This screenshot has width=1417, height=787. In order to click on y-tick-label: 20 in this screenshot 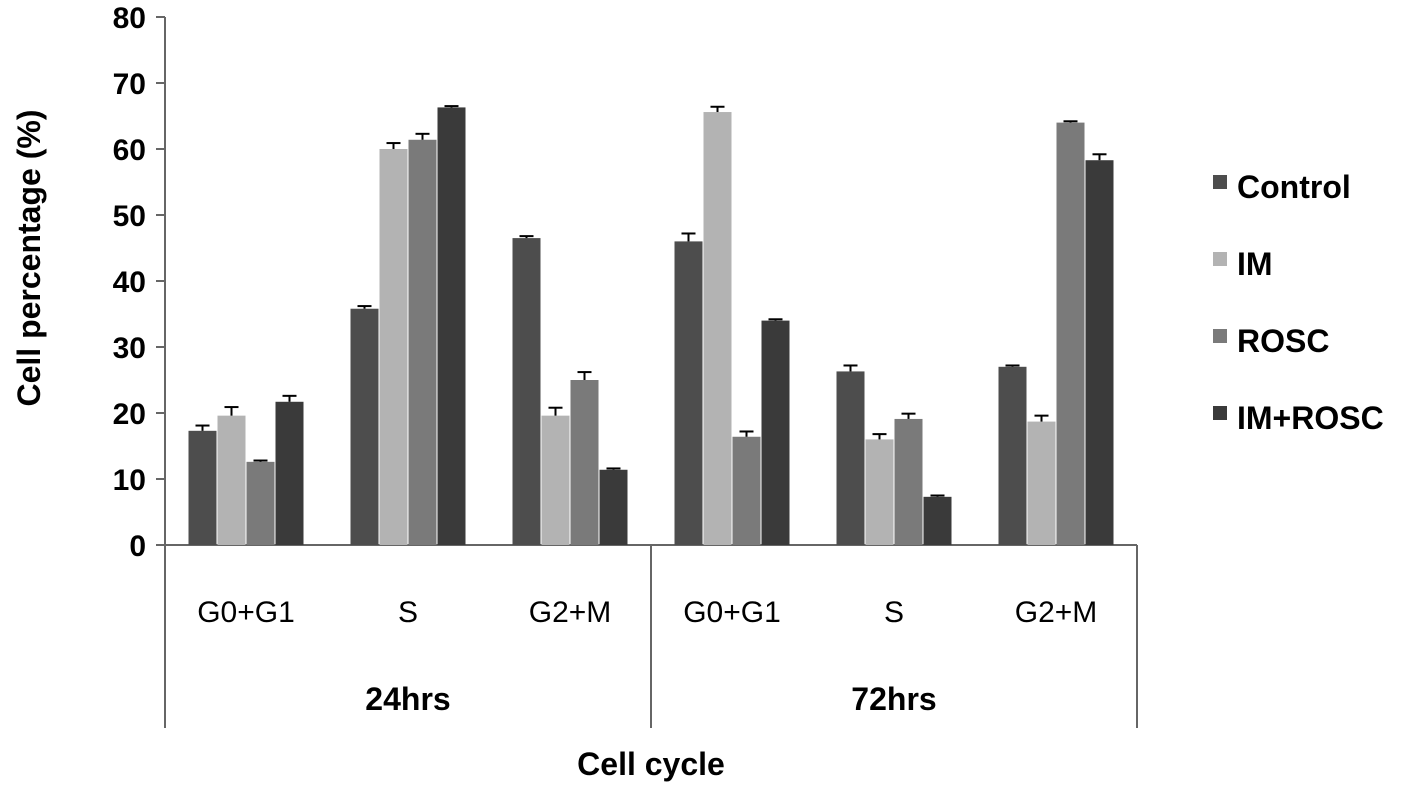, I will do `click(129, 414)`.